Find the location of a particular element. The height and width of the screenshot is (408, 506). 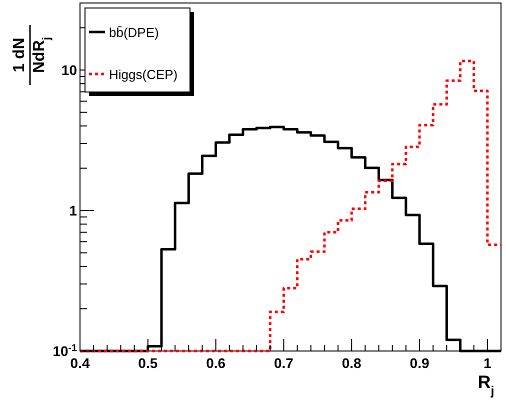

x-tick-label: 0.8 is located at coordinates (352, 363).